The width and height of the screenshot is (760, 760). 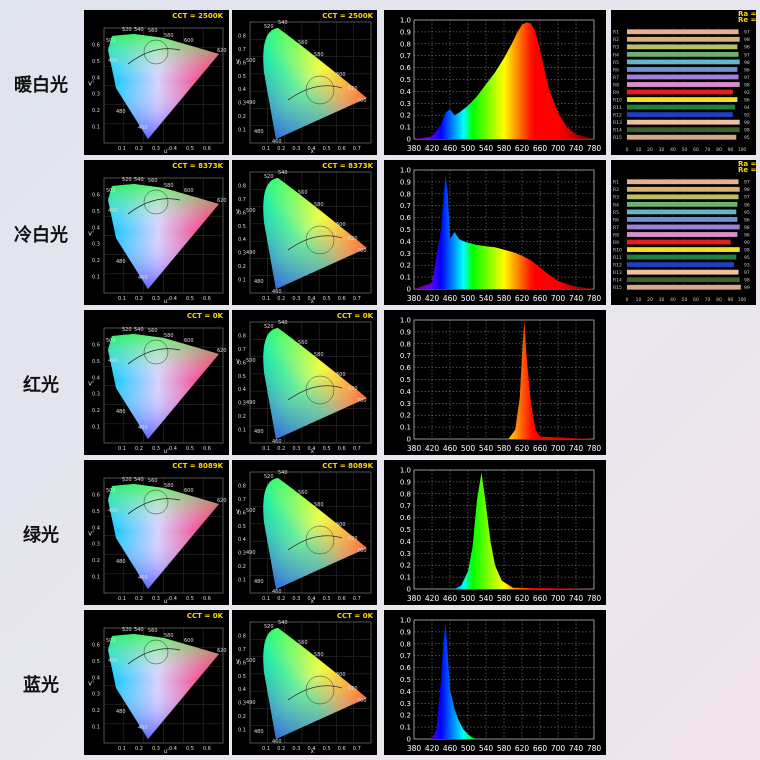 I want to click on xy-y-tick: 0.7, so click(x=242, y=500).